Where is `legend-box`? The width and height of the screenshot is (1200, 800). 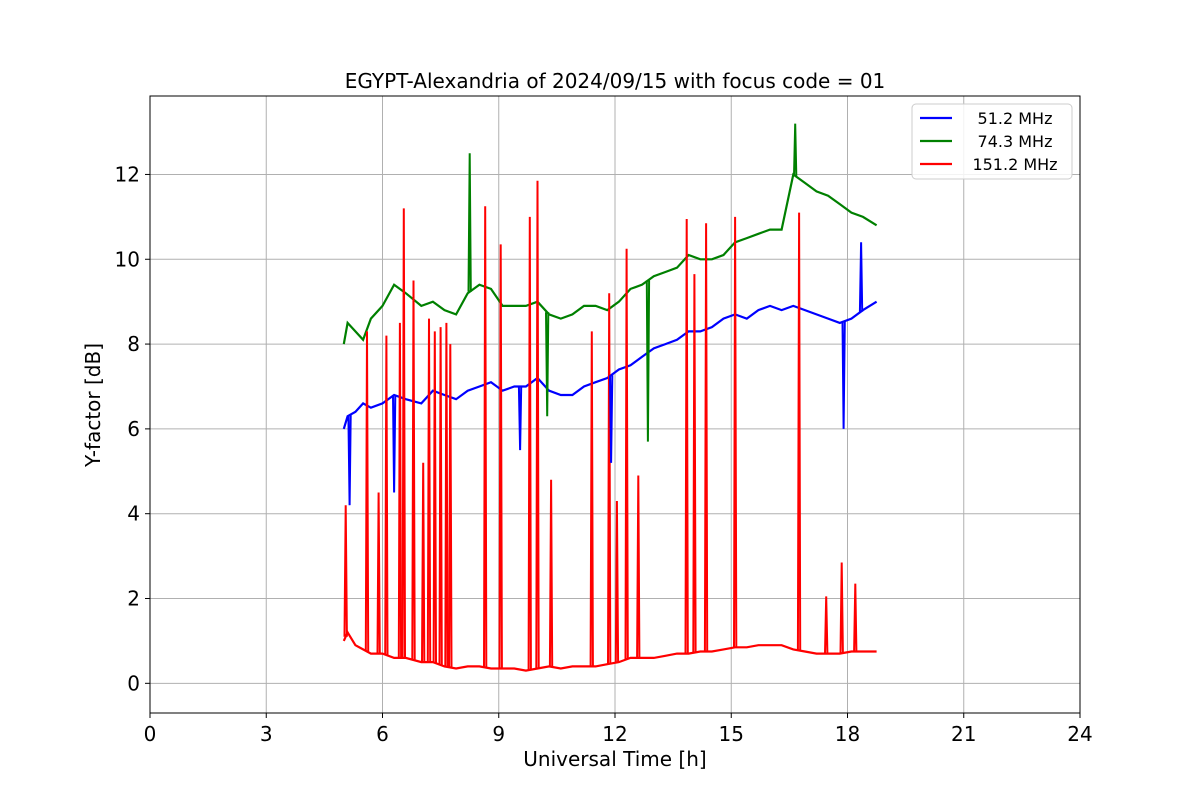 legend-box is located at coordinates (992, 141).